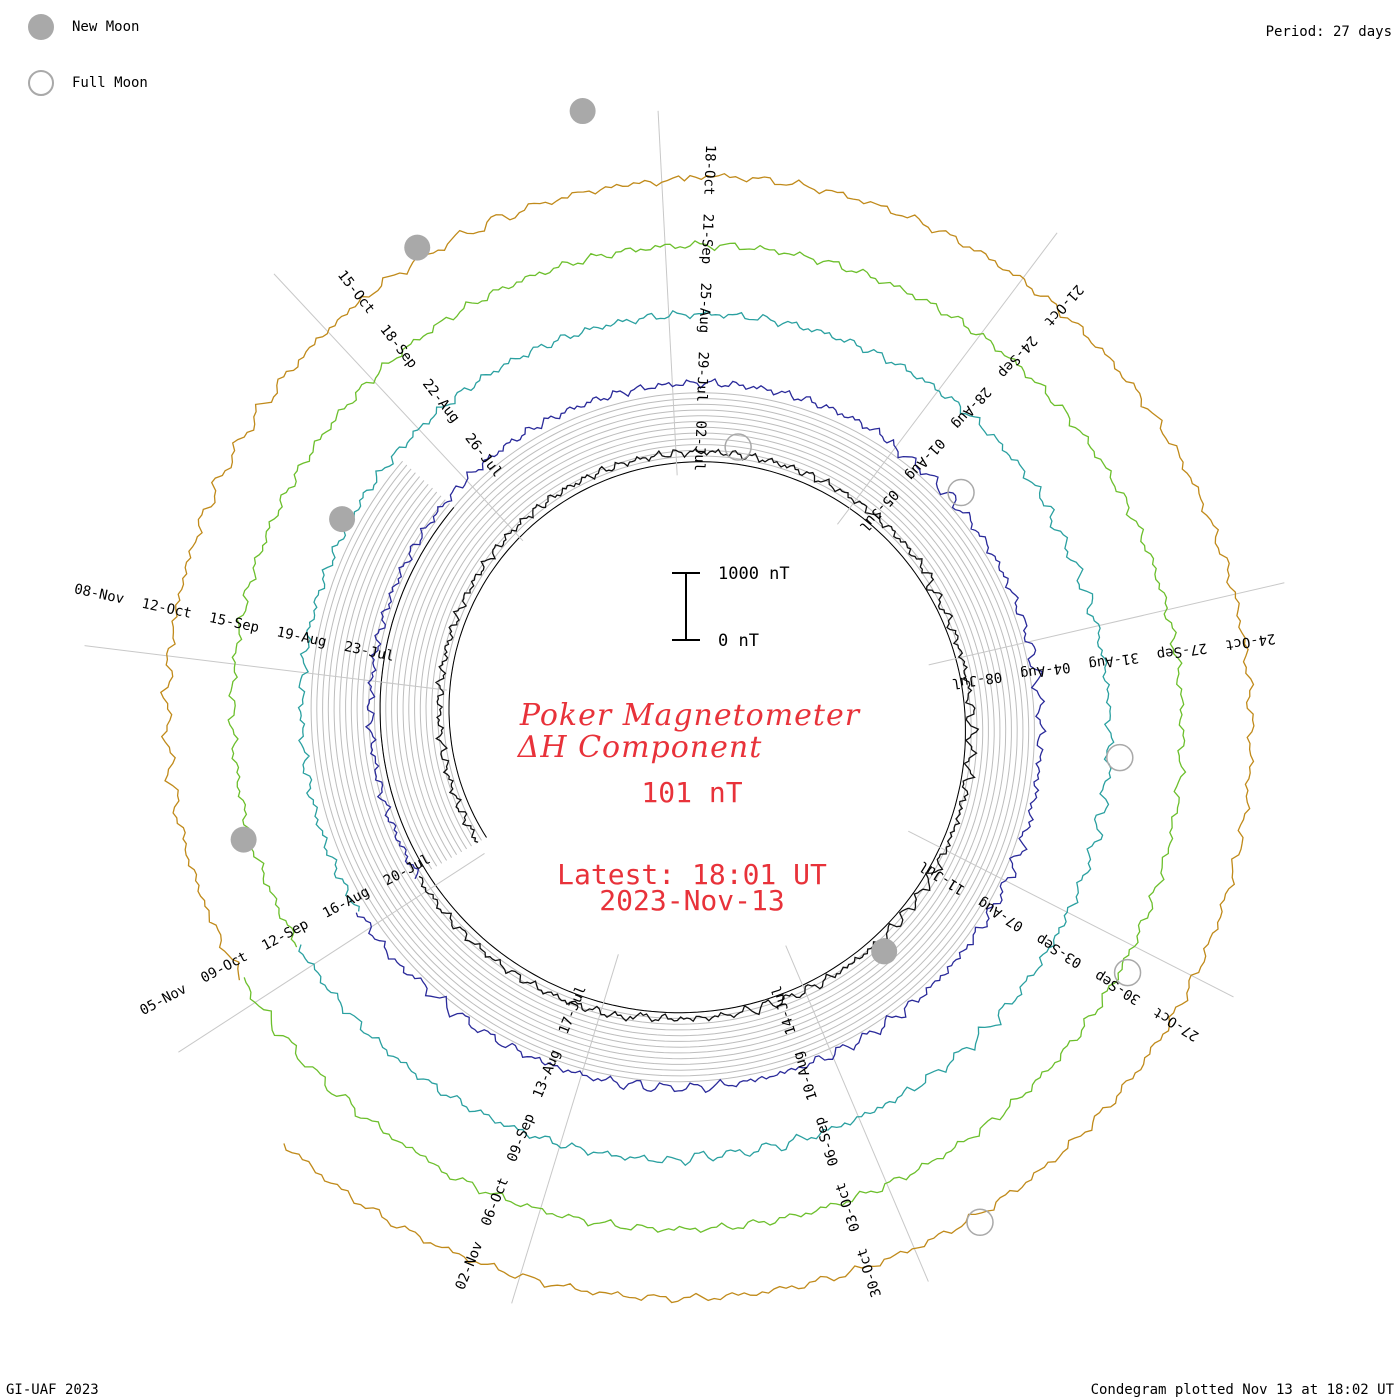  Describe the element at coordinates (41, 83) in the screenshot. I see `full-moon-icon` at that location.